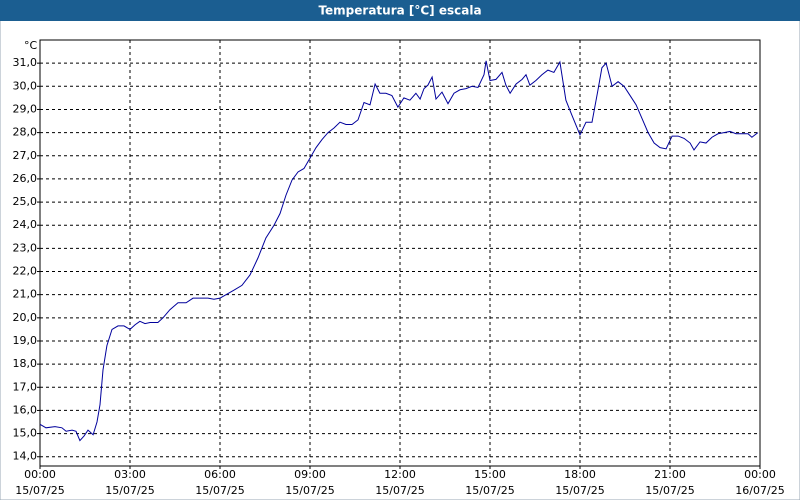 The image size is (800, 504). Describe the element at coordinates (490, 474) in the screenshot. I see `x-tick-label: 15:00` at that location.